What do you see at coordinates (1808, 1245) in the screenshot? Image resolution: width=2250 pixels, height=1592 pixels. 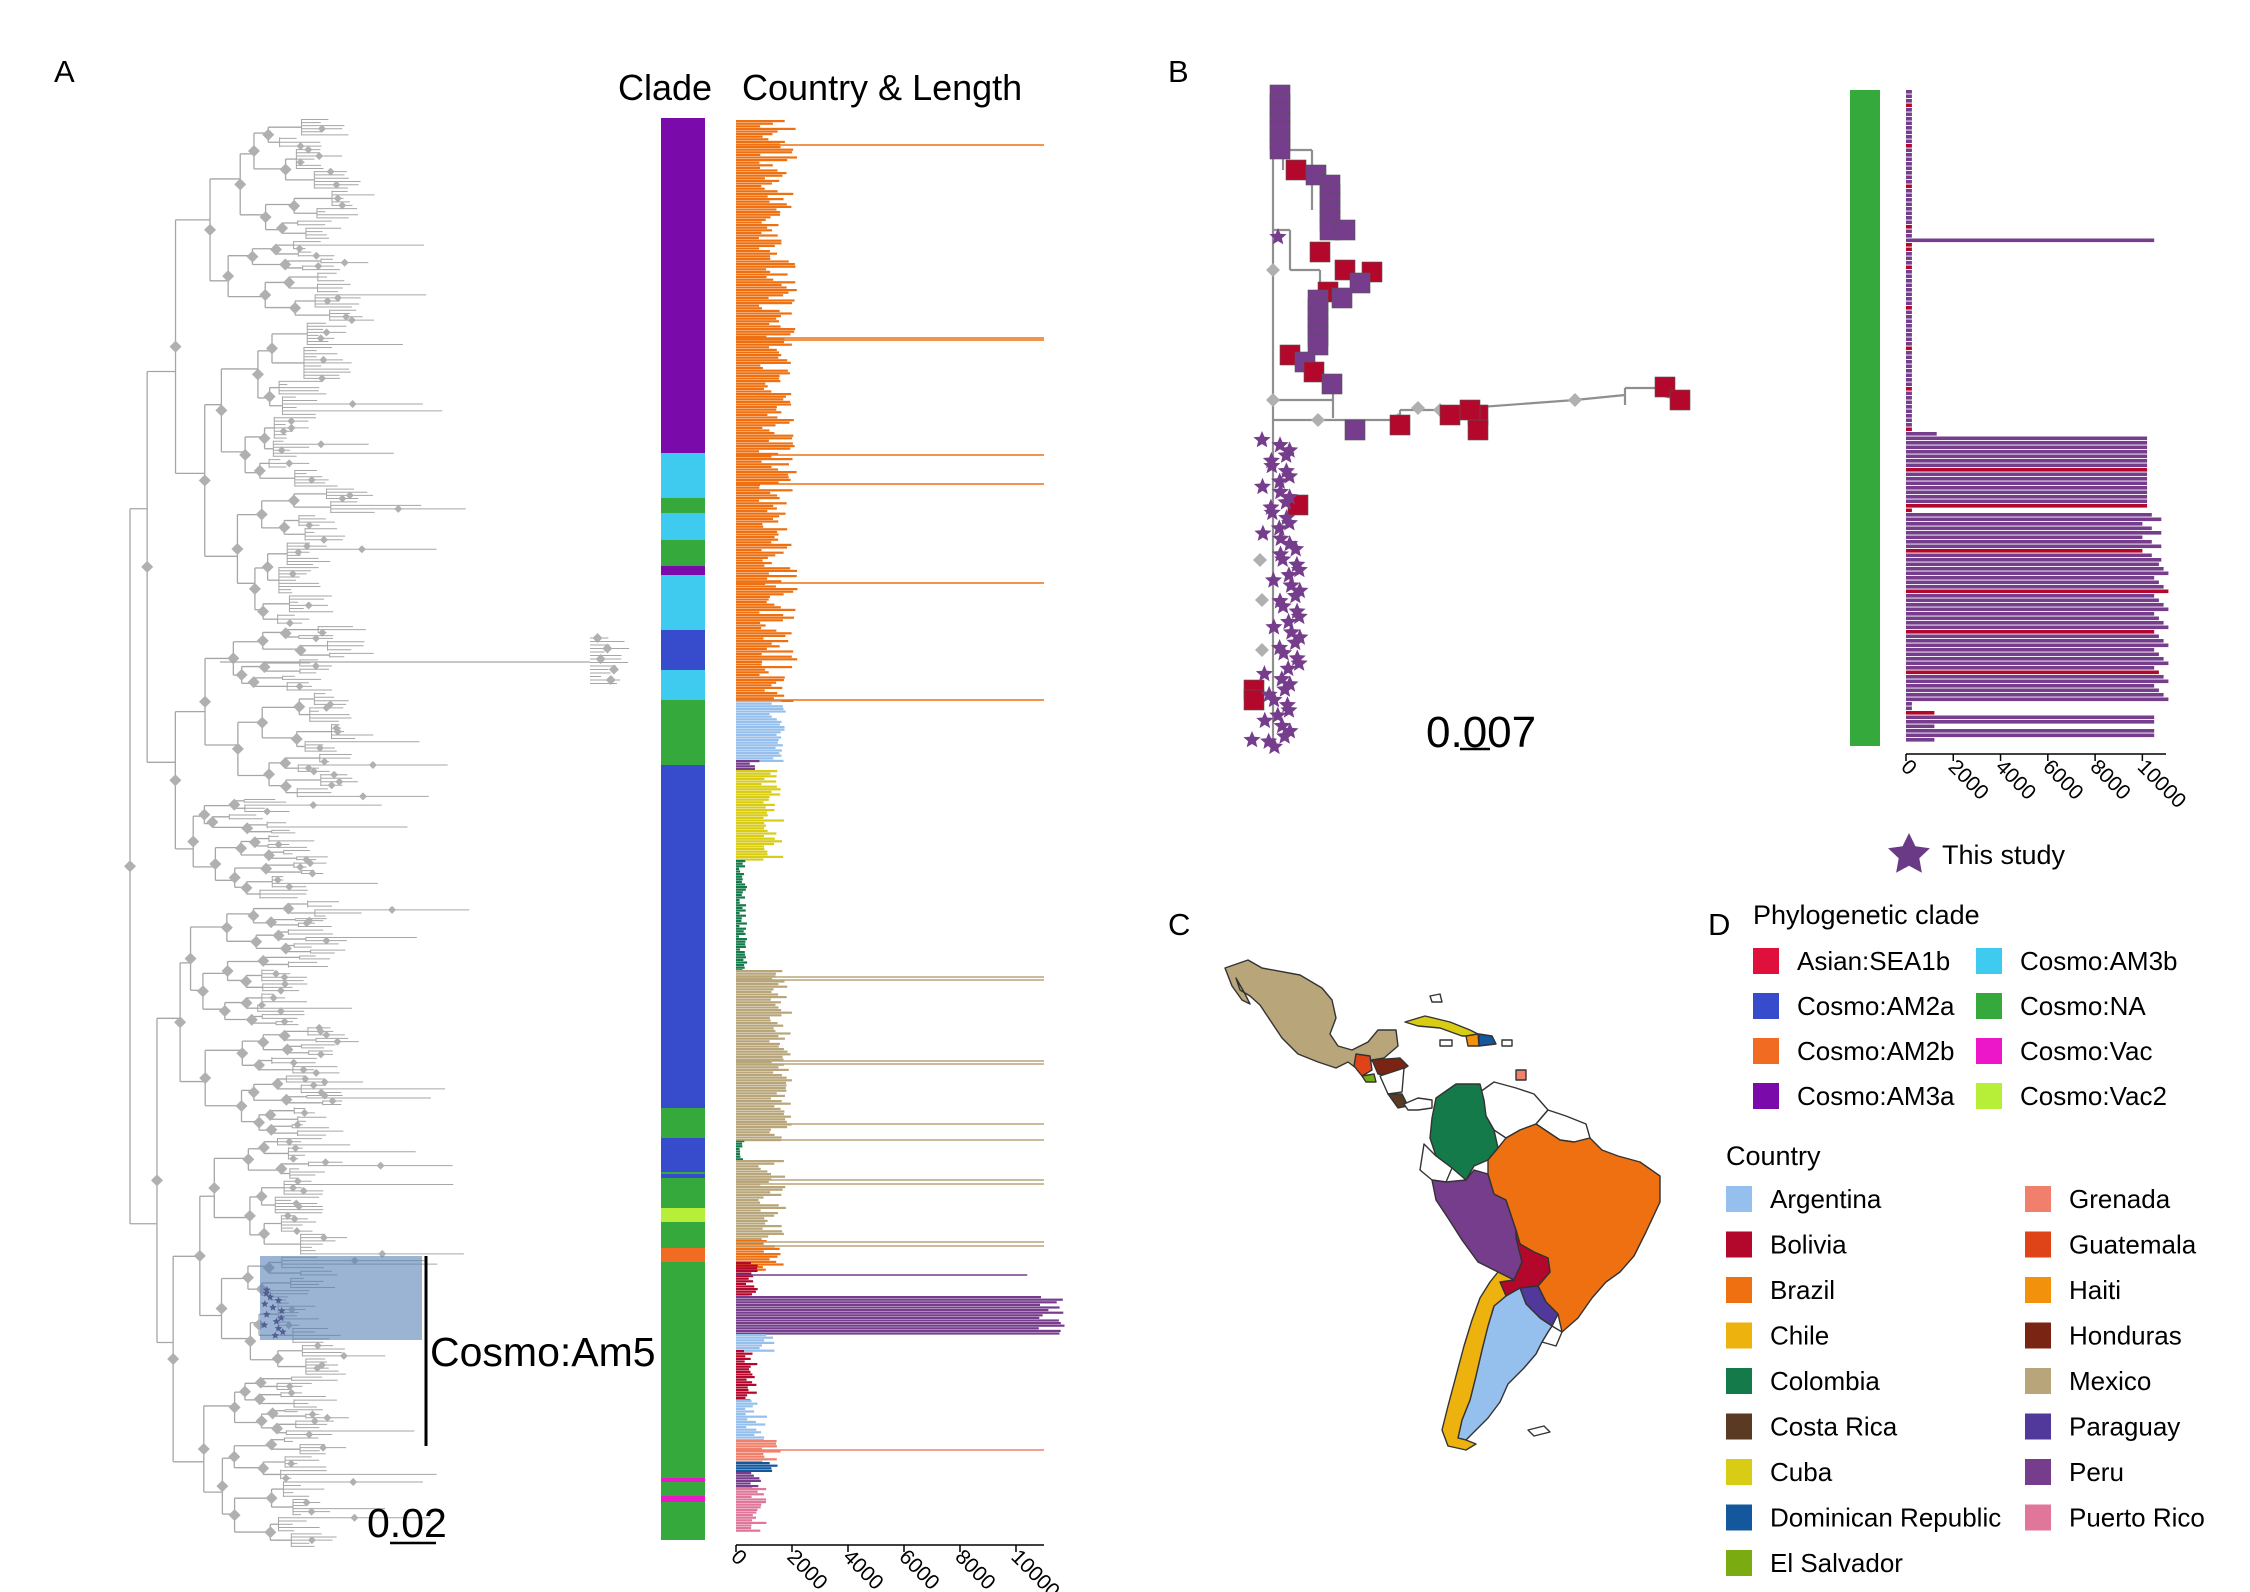 I see `country-legend-label: Bolivia` at bounding box center [1808, 1245].